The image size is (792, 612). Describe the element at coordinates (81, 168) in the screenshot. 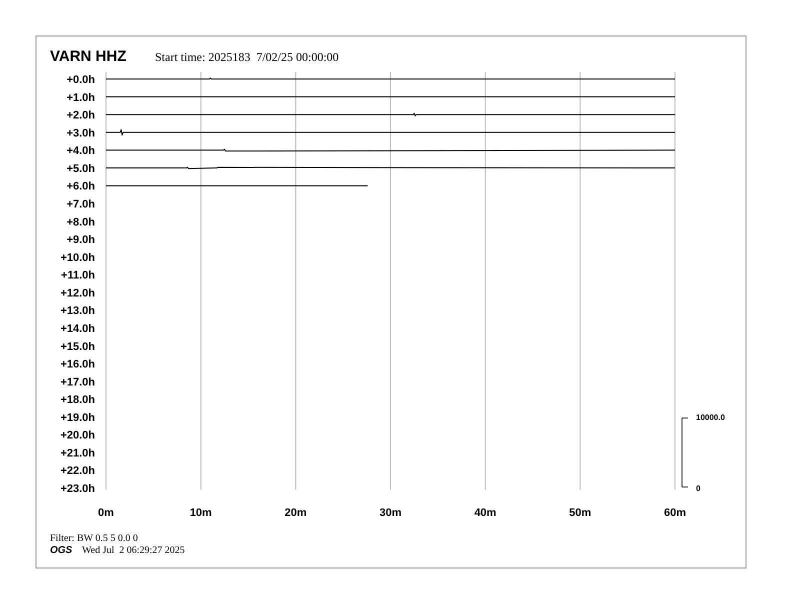

I see `y-tick-label: +5.0h` at that location.